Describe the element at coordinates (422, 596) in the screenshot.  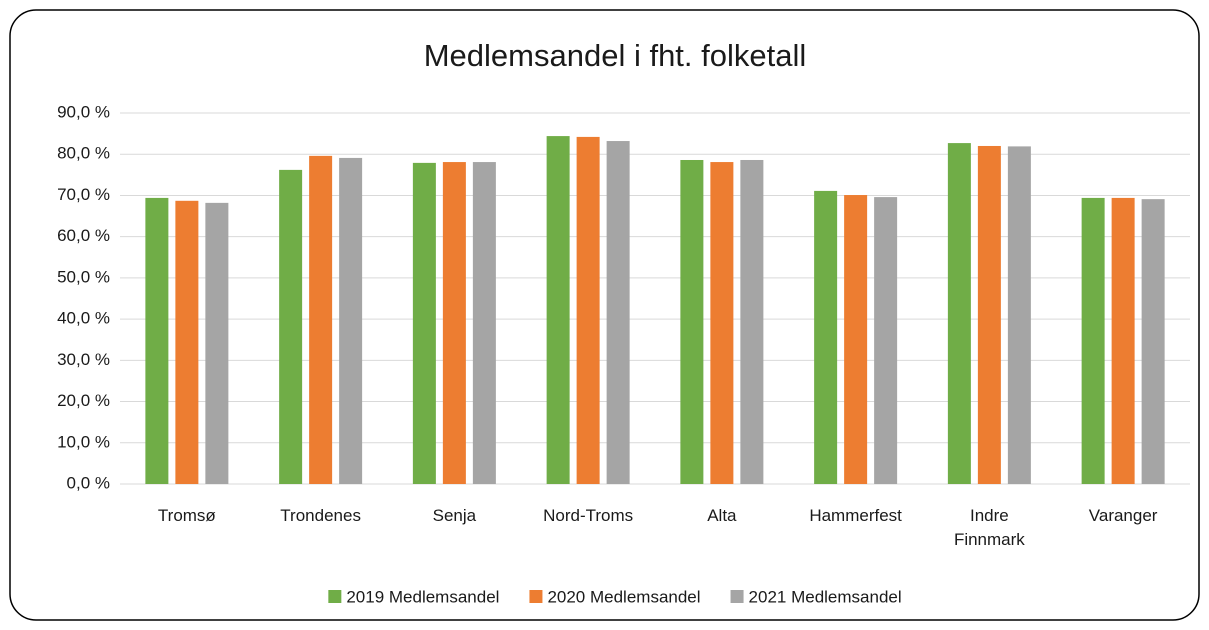
I see `legend-label: 2019 Medlemsandel` at that location.